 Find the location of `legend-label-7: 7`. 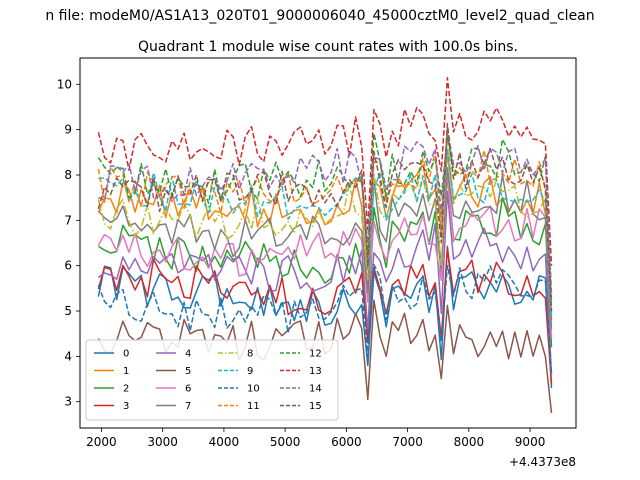

legend-label-7: 7 is located at coordinates (188, 406).